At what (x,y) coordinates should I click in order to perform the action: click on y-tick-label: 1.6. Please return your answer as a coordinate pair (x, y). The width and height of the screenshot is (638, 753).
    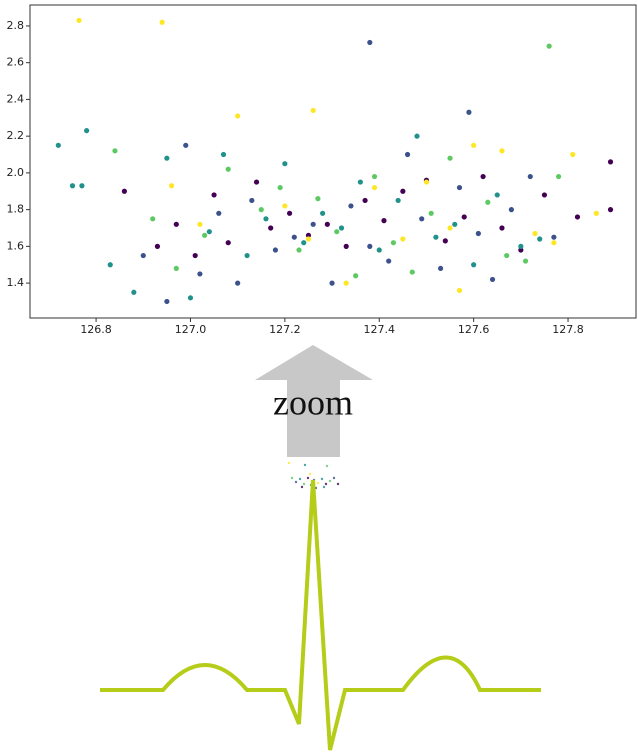
    Looking at the image, I should click on (16, 245).